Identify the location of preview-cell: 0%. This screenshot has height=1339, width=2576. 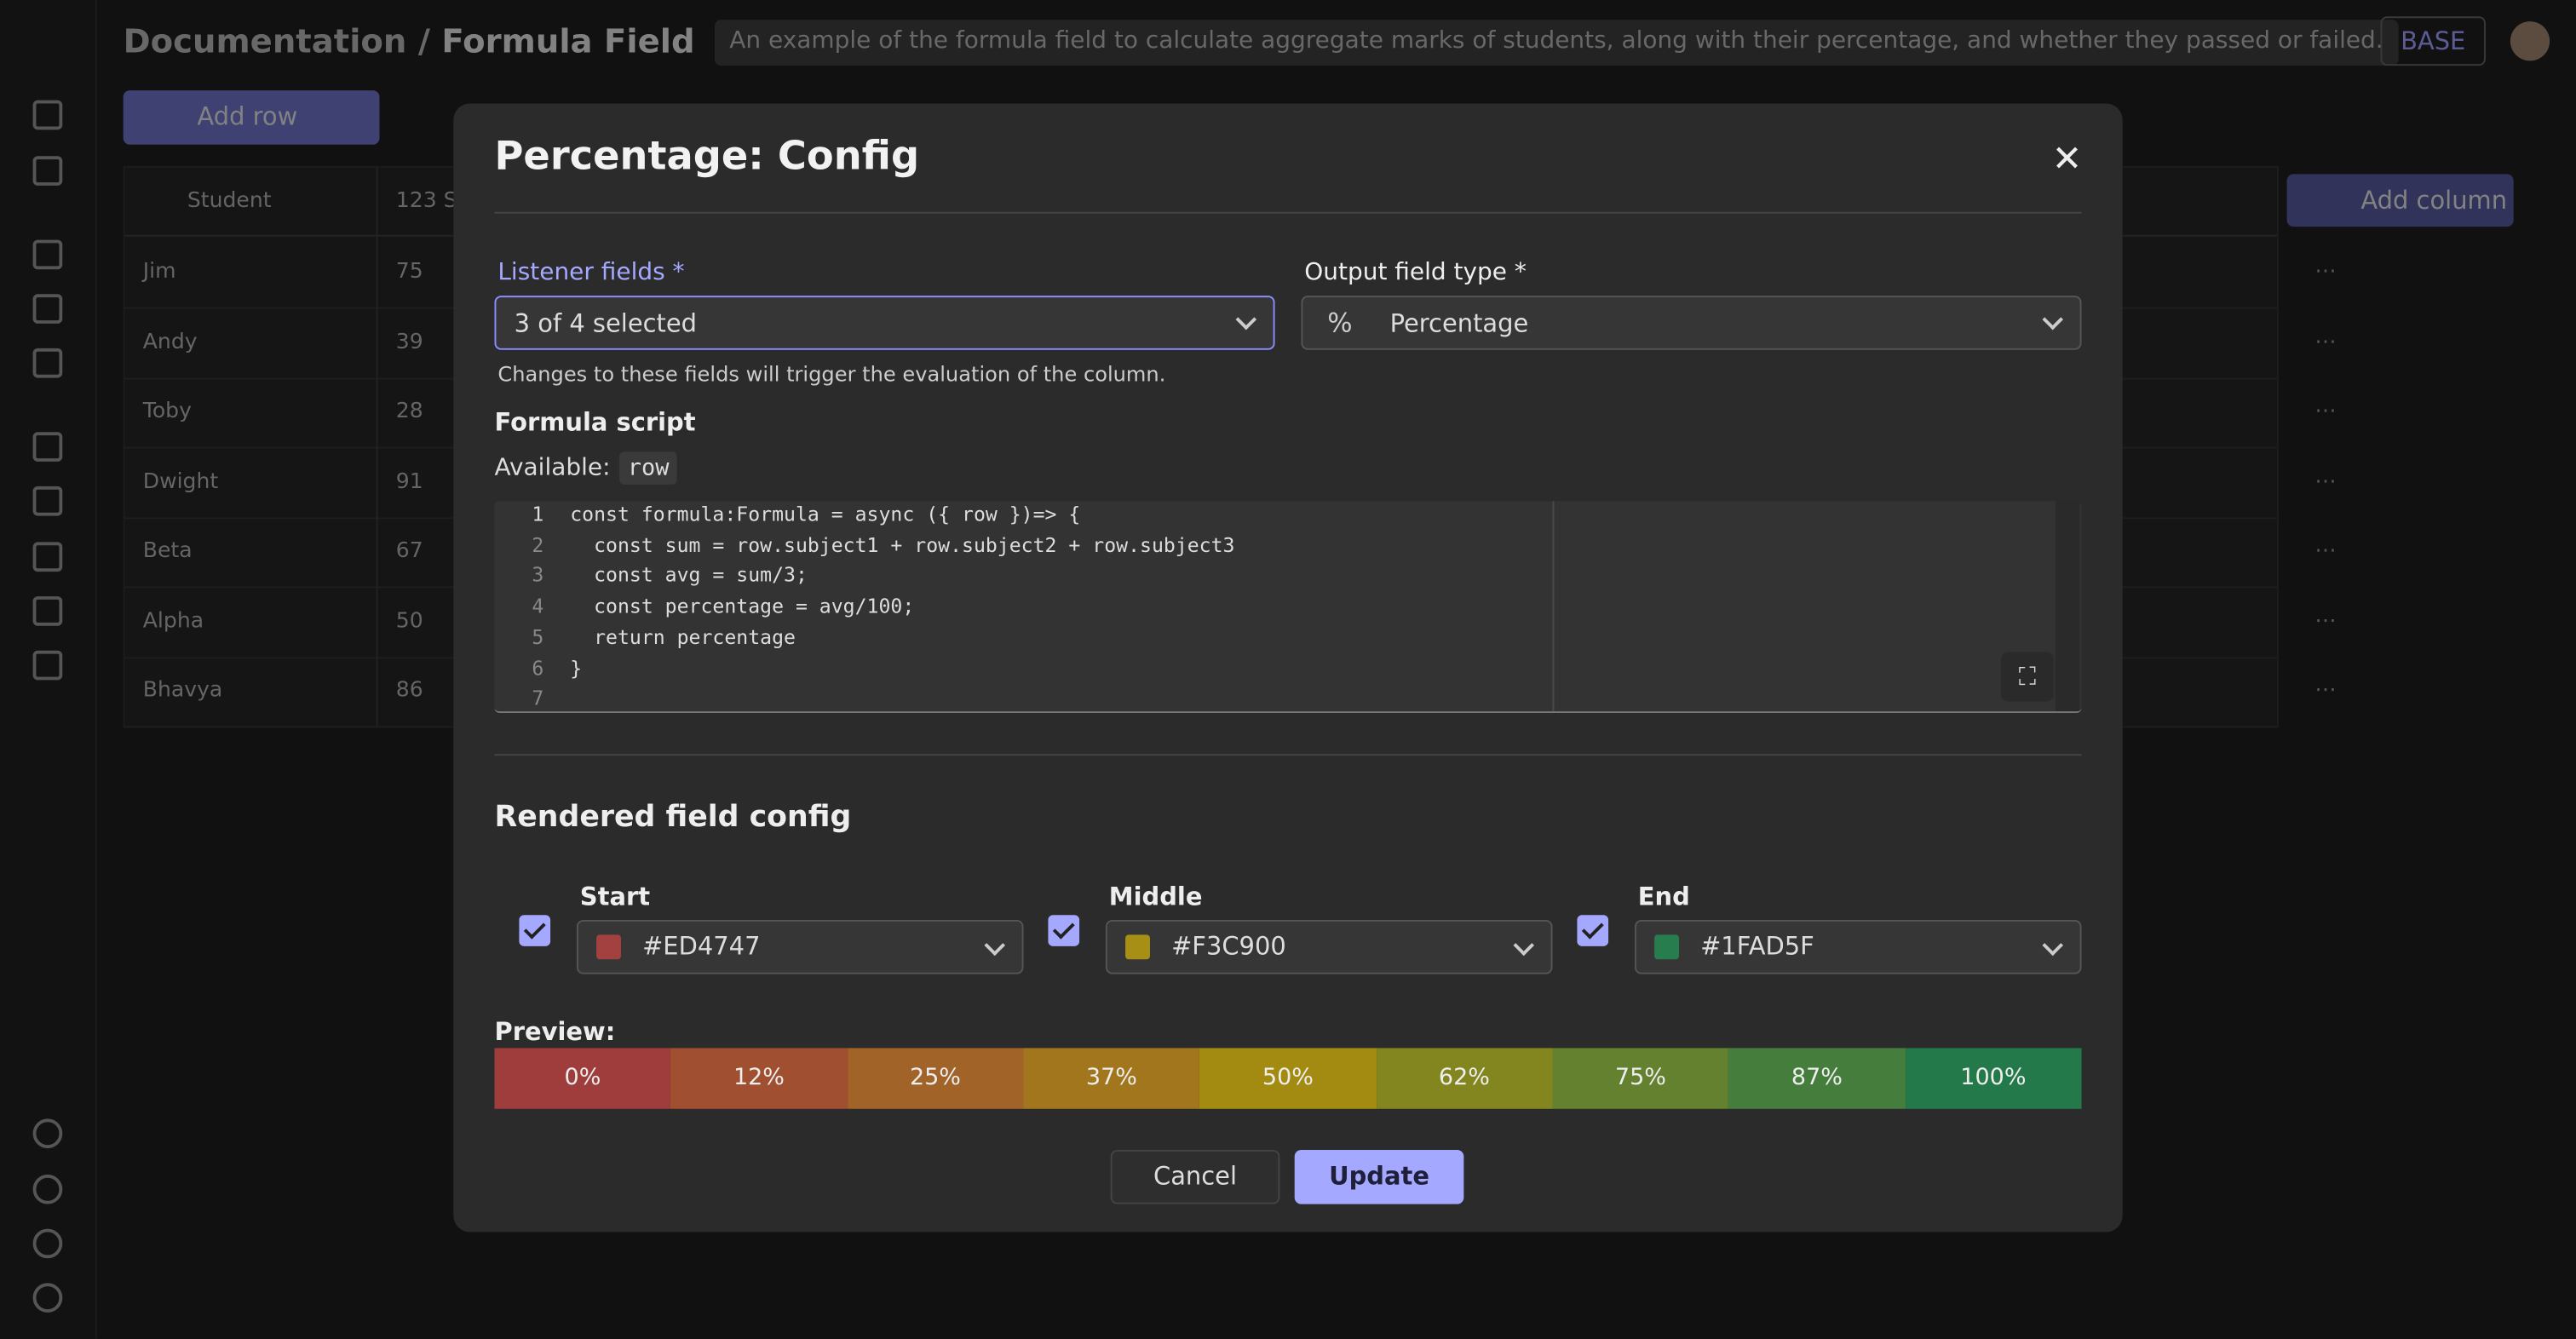
(582, 1078).